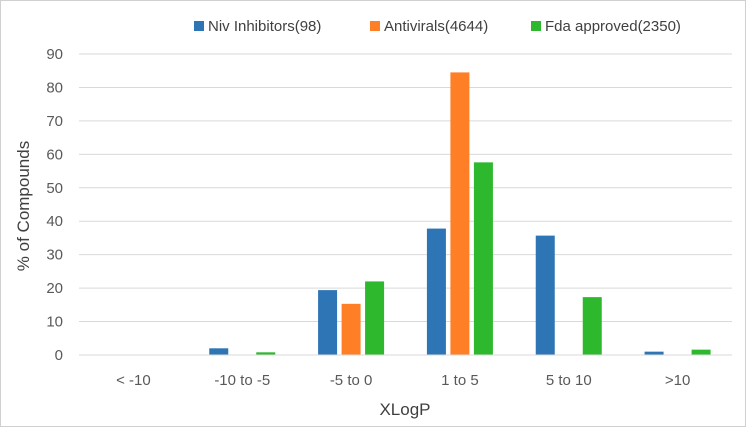  I want to click on y-tick-label: 30, so click(54, 255).